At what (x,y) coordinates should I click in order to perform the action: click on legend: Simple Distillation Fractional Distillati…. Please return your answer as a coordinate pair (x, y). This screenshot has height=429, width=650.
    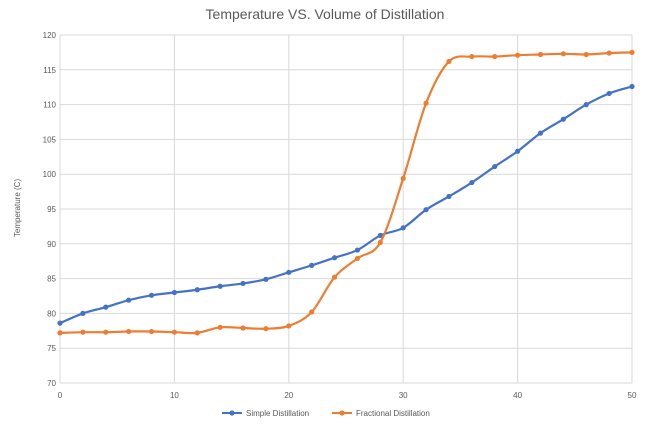
    Looking at the image, I should click on (326, 413).